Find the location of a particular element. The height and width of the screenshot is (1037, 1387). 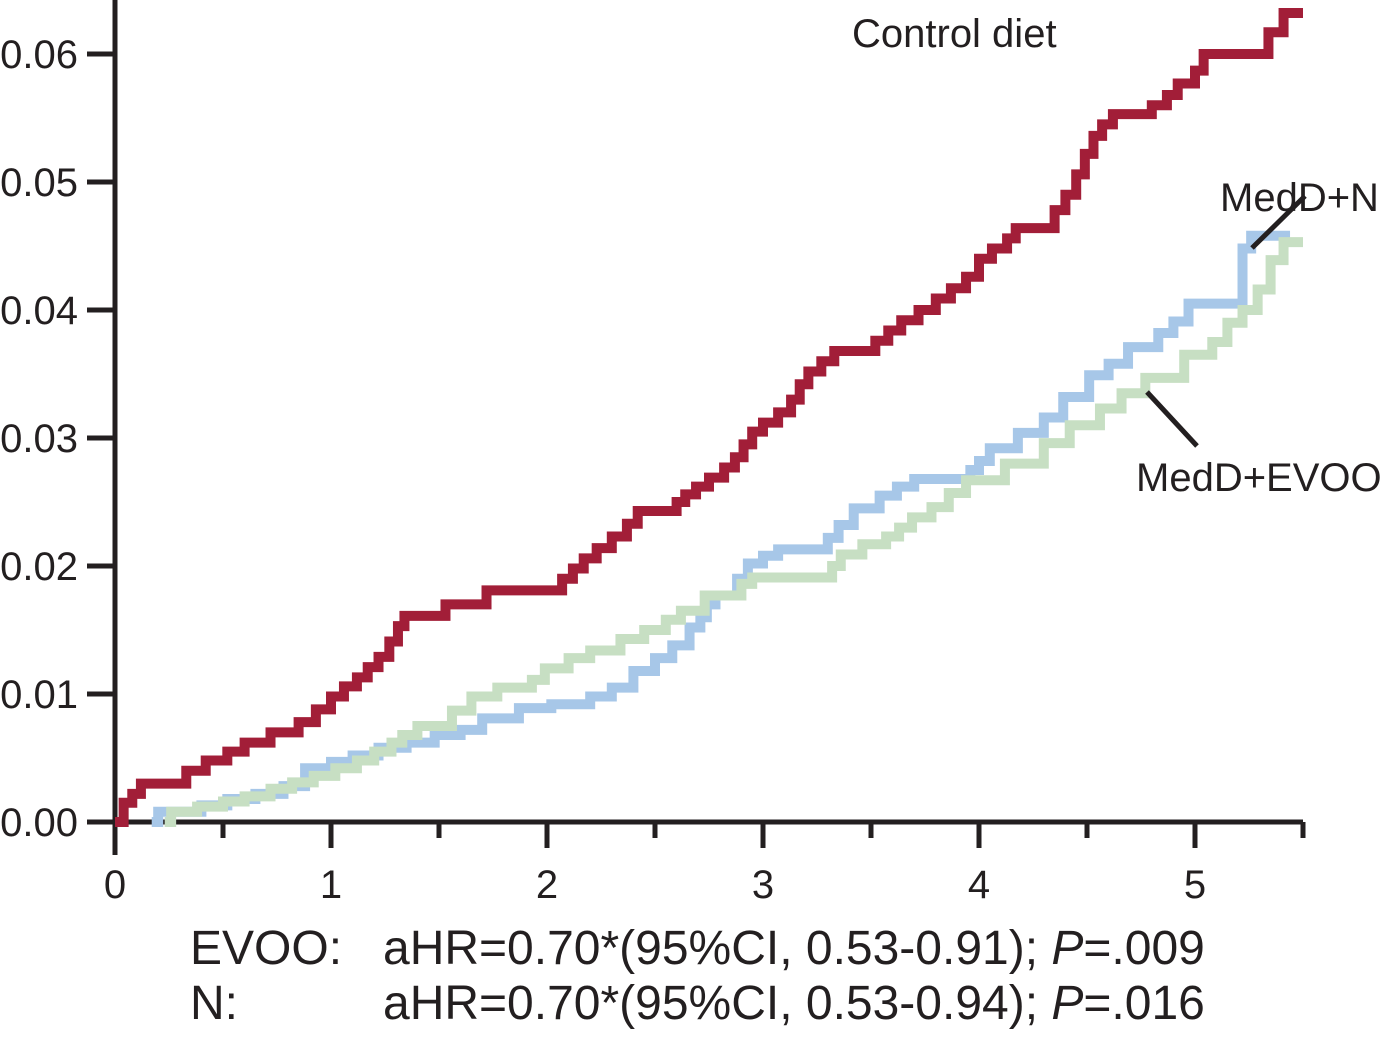

stats-row-evoo: EVOO: aHR=0.70*(95%CI, 0.53-0.91); P=.009 is located at coordinates (697, 948).